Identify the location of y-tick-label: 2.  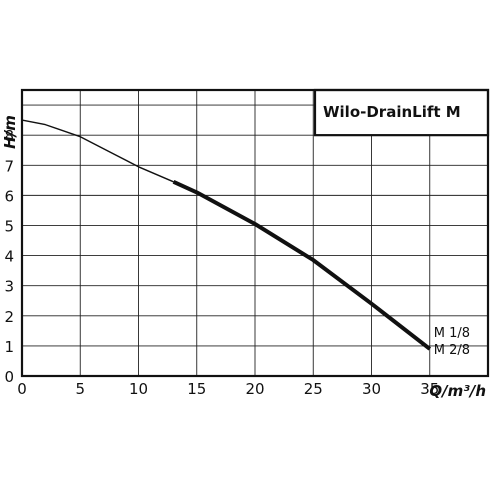
(9, 317).